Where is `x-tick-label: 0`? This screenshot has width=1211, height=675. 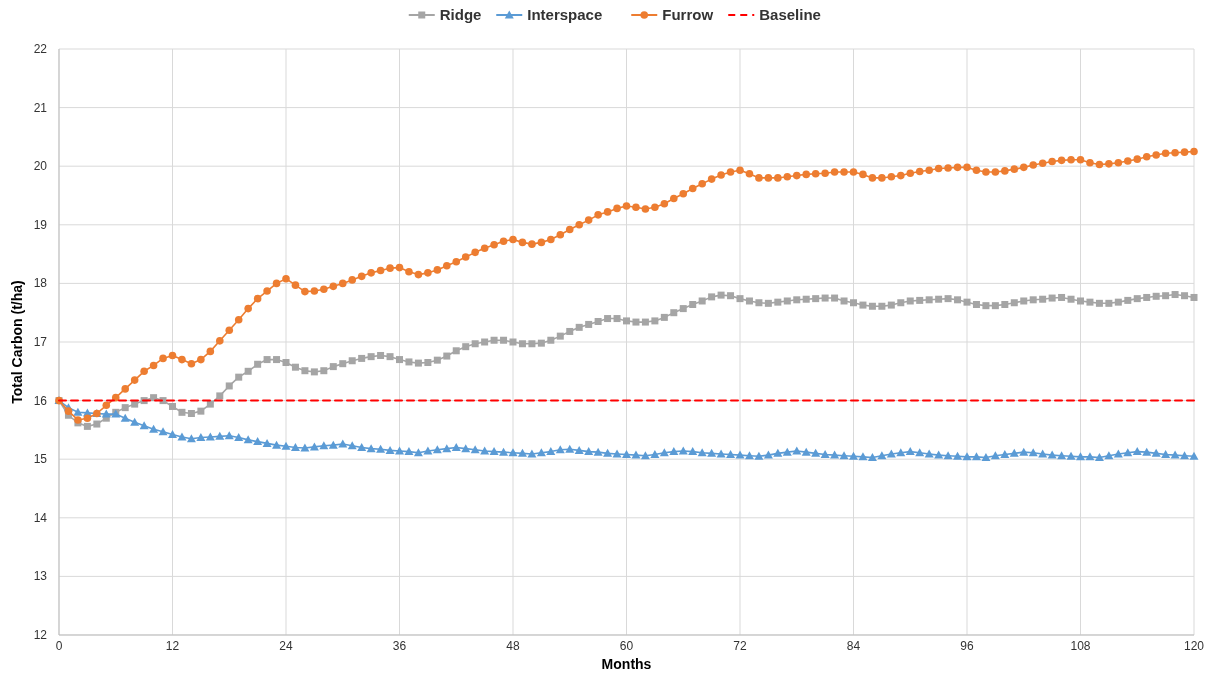 x-tick-label: 0 is located at coordinates (59, 646).